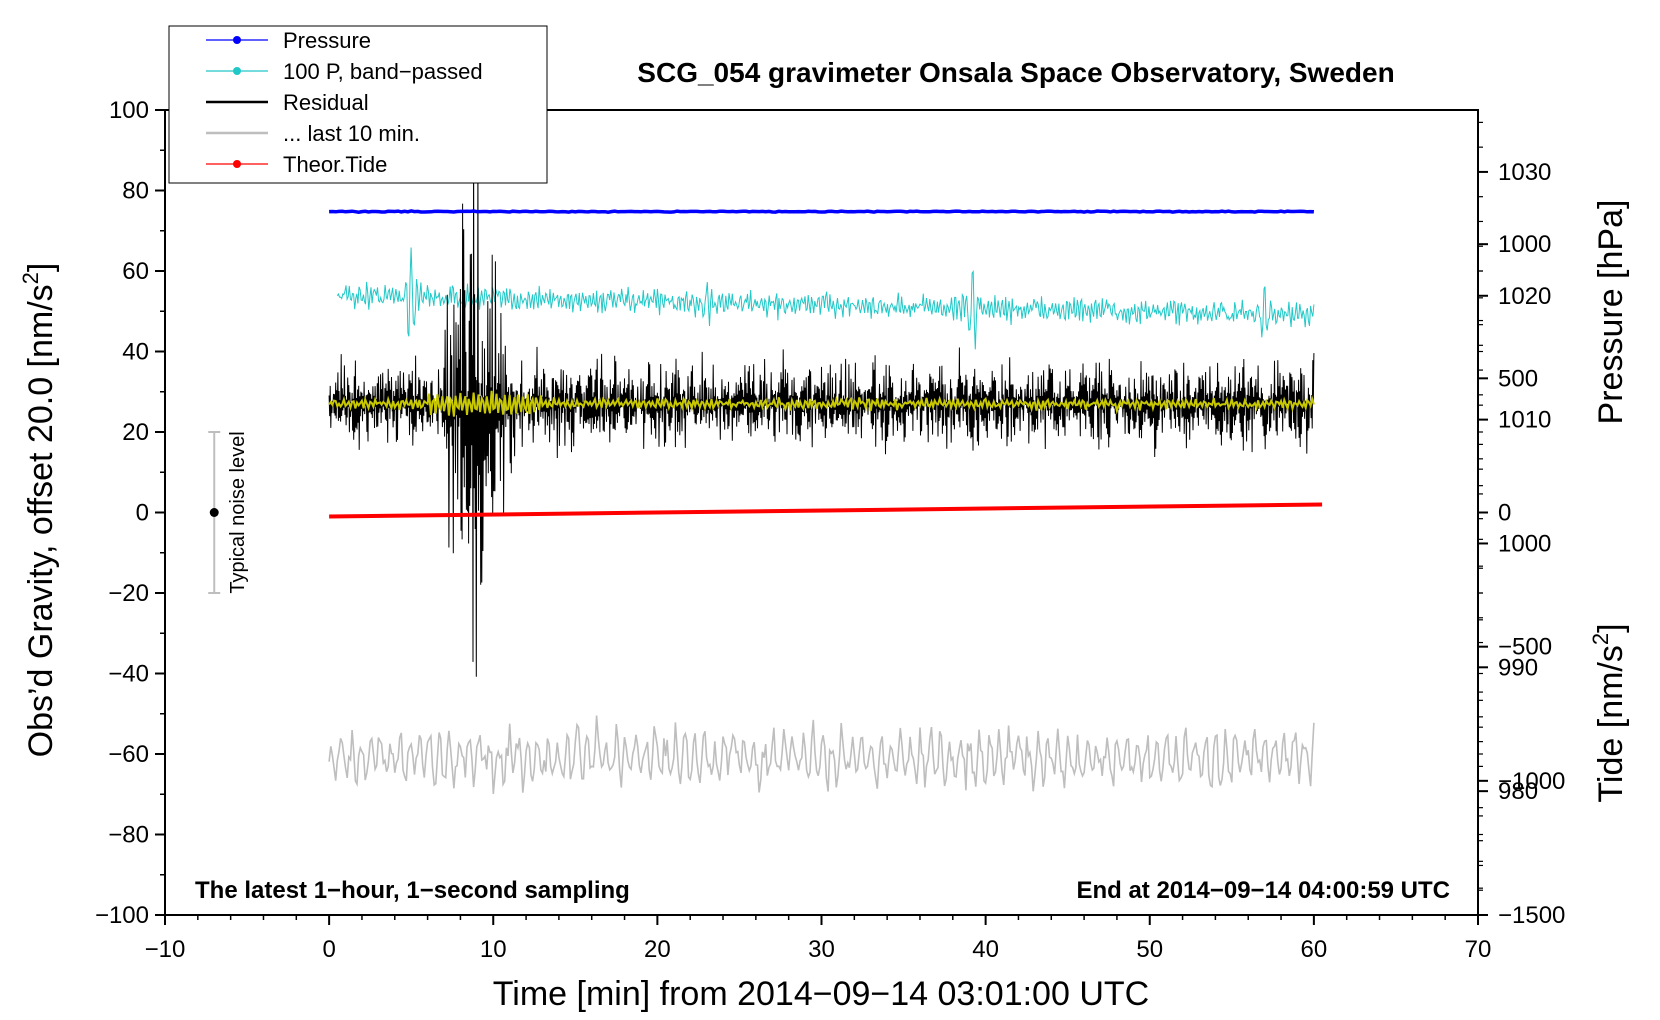 The height and width of the screenshot is (1020, 1660). I want to click on y-tick-label: −80, so click(128, 835).